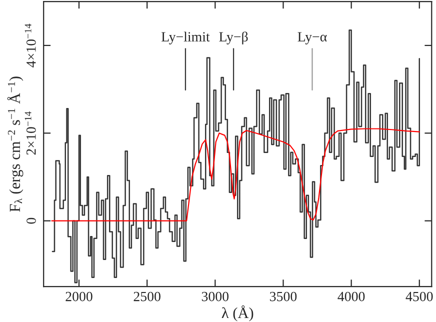  What do you see at coordinates (147, 297) in the screenshot?
I see `x-tick-label: 2500` at bounding box center [147, 297].